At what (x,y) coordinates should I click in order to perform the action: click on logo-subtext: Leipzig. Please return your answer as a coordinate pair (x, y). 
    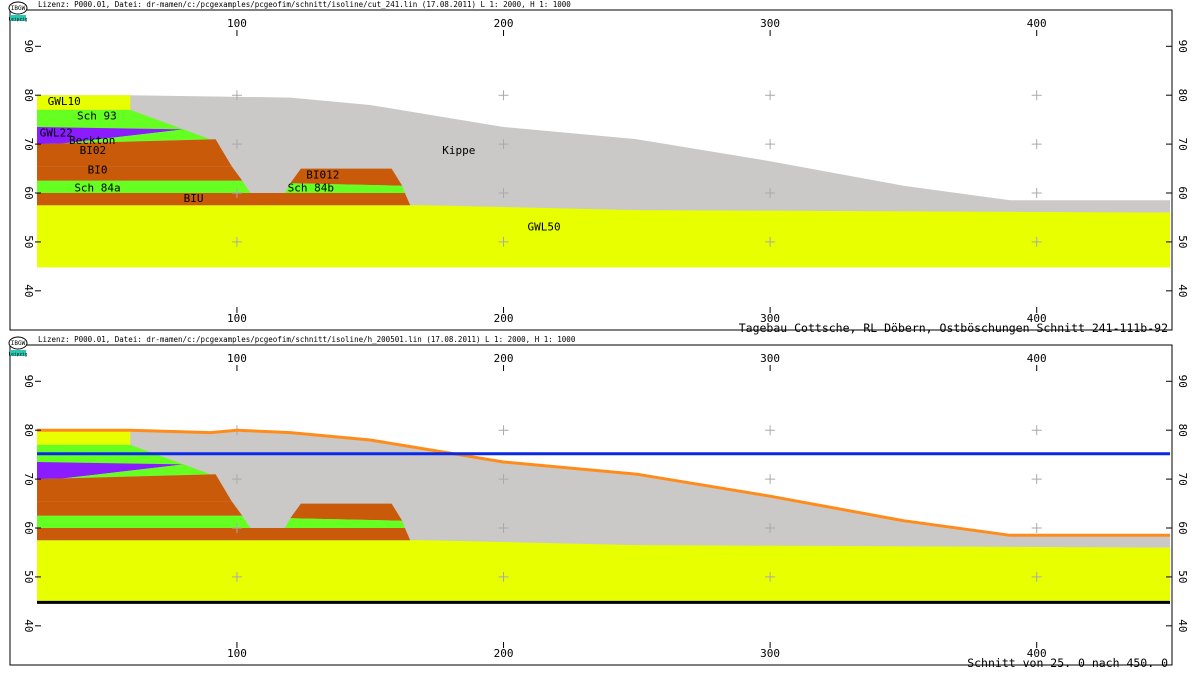
    Looking at the image, I should click on (18, 20).